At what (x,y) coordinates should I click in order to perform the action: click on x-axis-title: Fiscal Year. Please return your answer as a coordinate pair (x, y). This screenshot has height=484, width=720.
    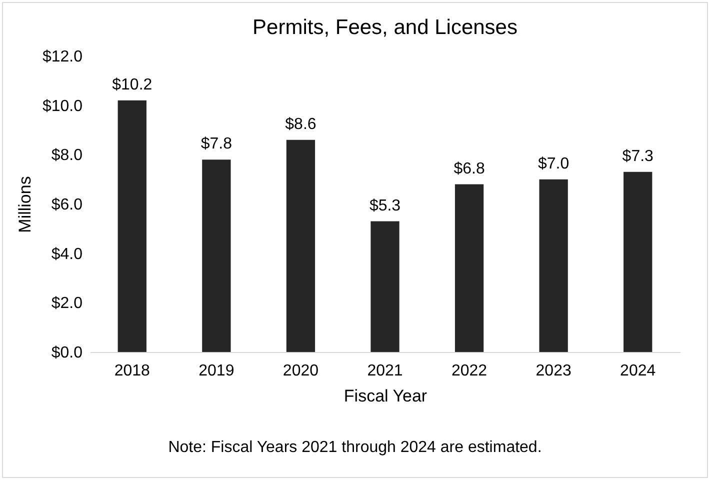
    Looking at the image, I should click on (386, 396).